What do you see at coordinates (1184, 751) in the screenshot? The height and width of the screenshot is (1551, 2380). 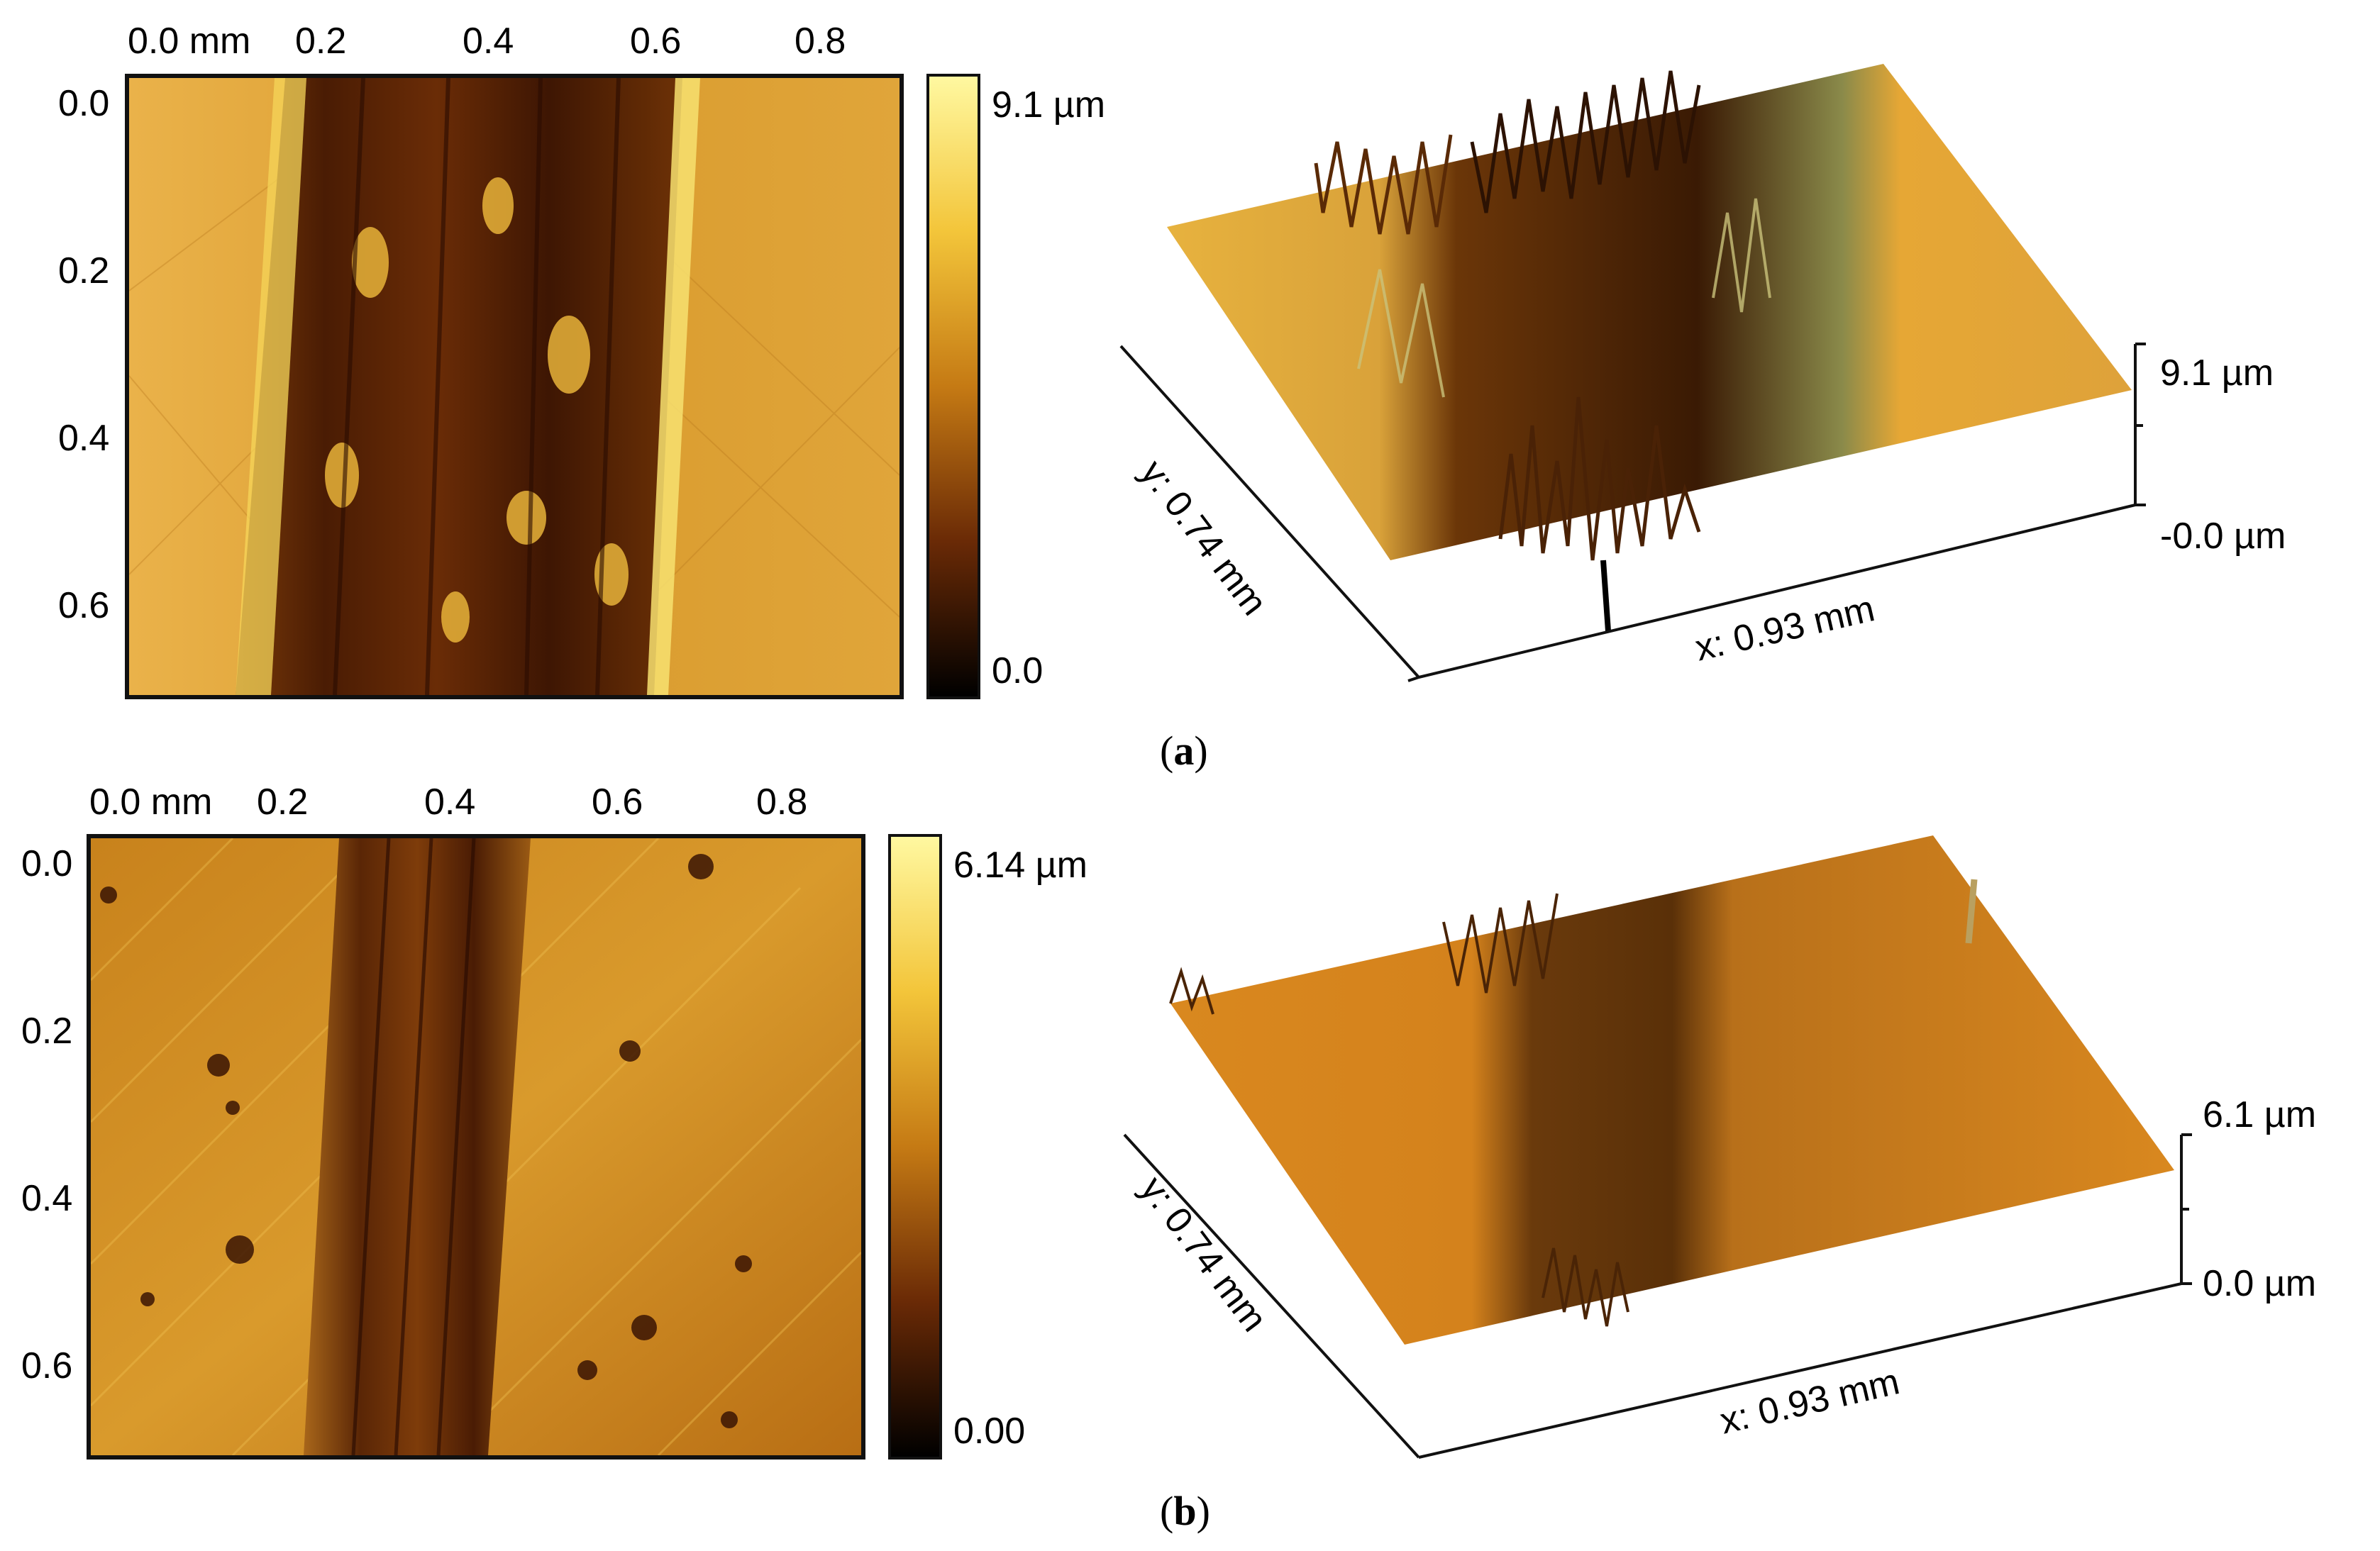 I see `panel-caption: (a)` at bounding box center [1184, 751].